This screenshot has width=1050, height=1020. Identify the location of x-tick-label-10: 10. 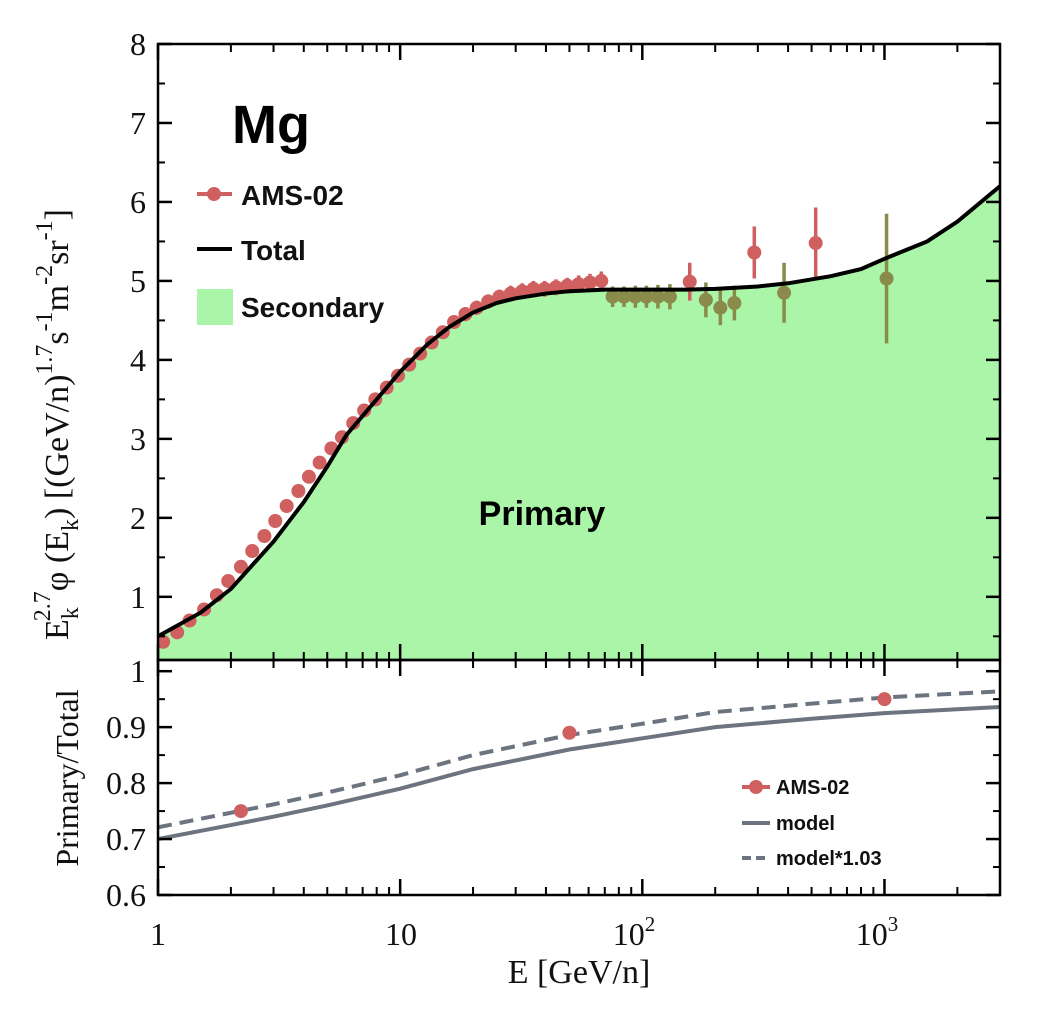
(401, 934).